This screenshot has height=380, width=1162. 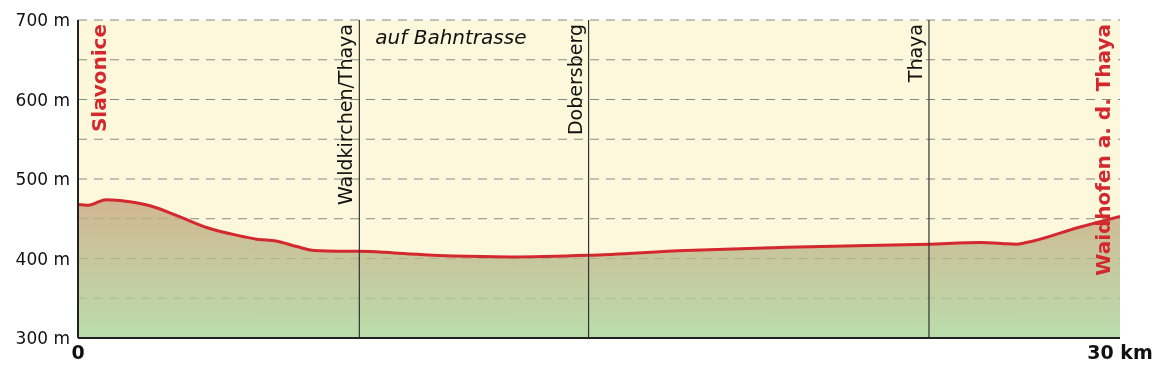 I want to click on annotation: Waidhofen a. d. Thaya, so click(x=1103, y=150).